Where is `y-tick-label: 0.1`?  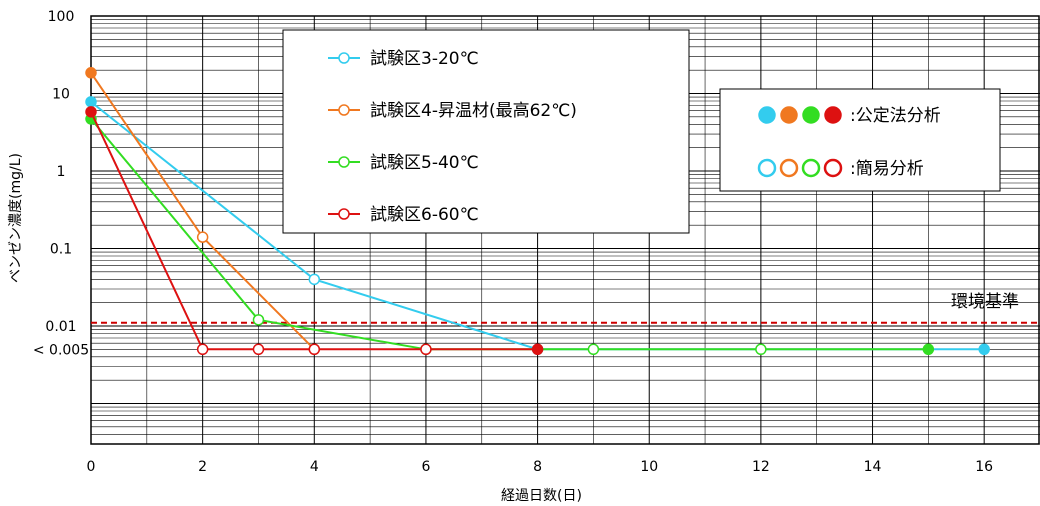
y-tick-label: 0.1 is located at coordinates (61, 249).